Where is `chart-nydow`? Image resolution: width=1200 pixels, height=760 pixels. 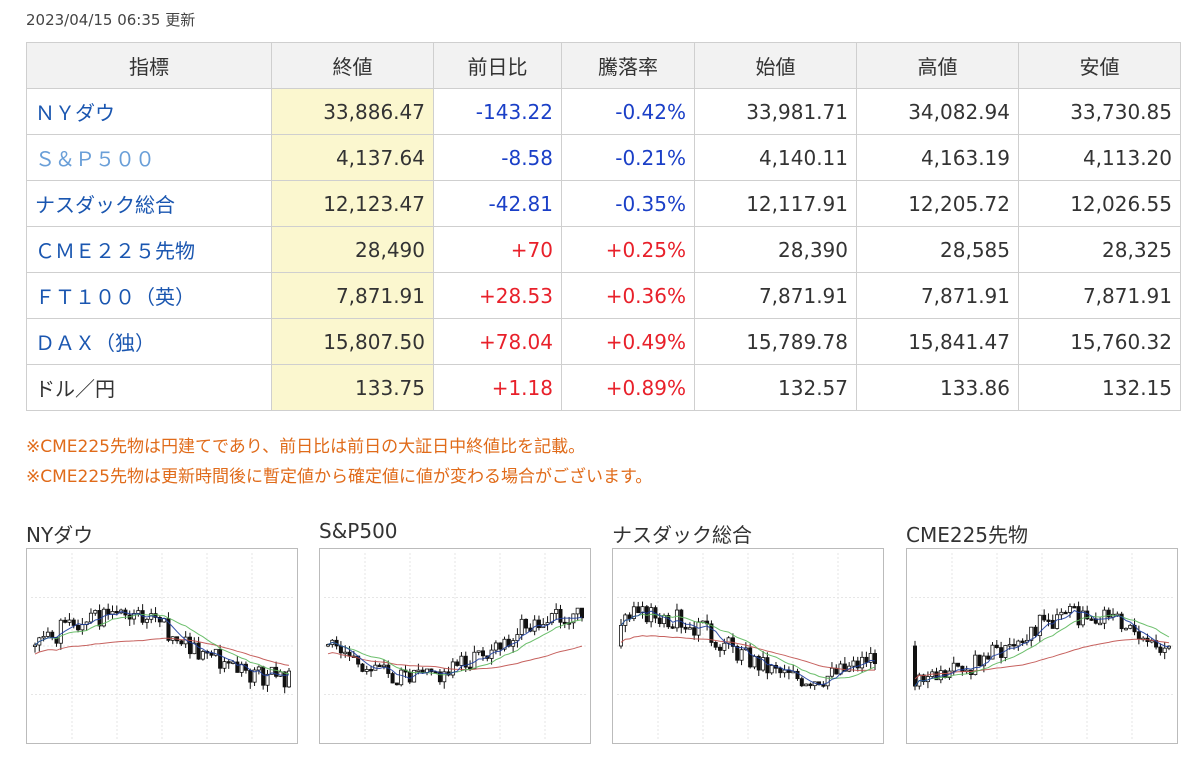 chart-nydow is located at coordinates (162, 646).